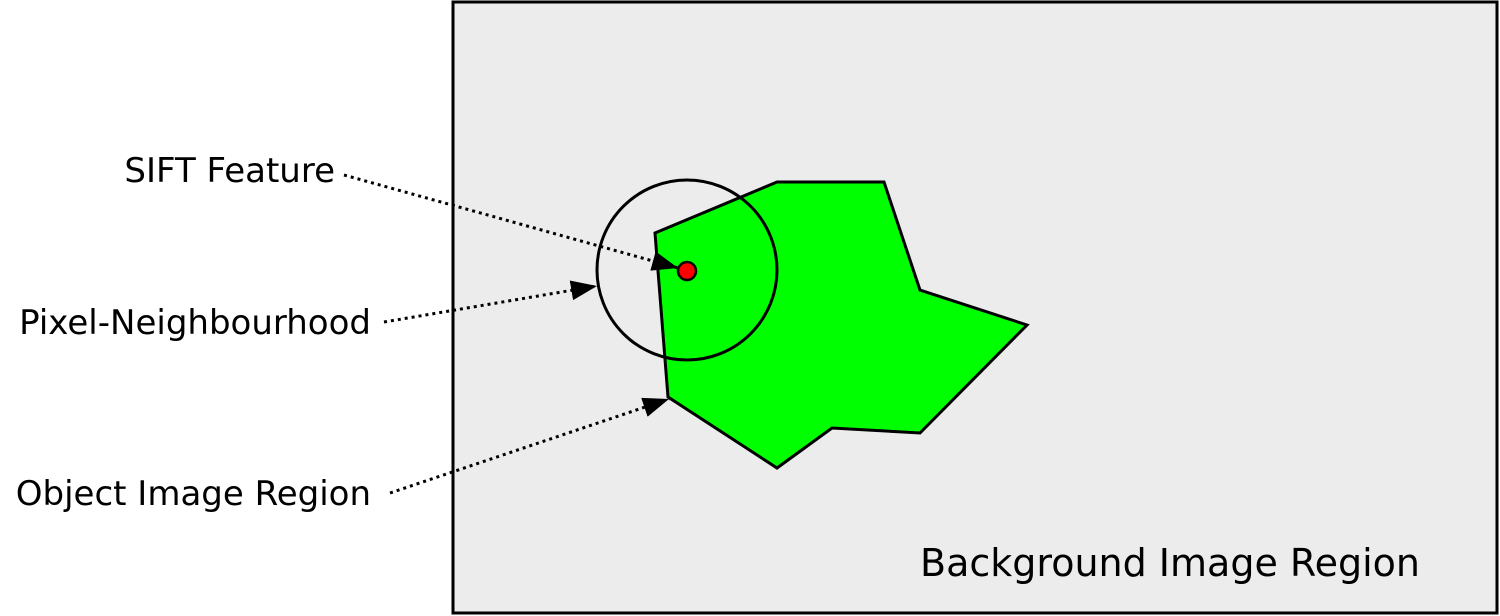  What do you see at coordinates (490, 302) in the screenshot?
I see `pixel-neighbourhood-arrow` at bounding box center [490, 302].